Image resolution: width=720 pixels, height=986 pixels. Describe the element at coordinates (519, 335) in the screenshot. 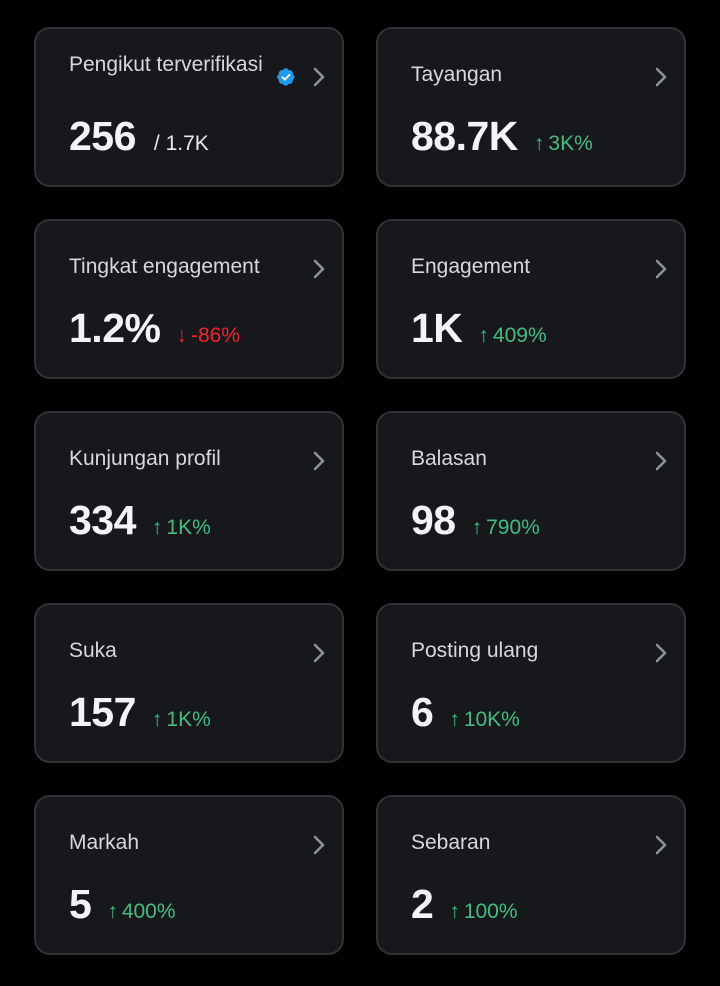

I see `metric-change-value: 409%` at that location.